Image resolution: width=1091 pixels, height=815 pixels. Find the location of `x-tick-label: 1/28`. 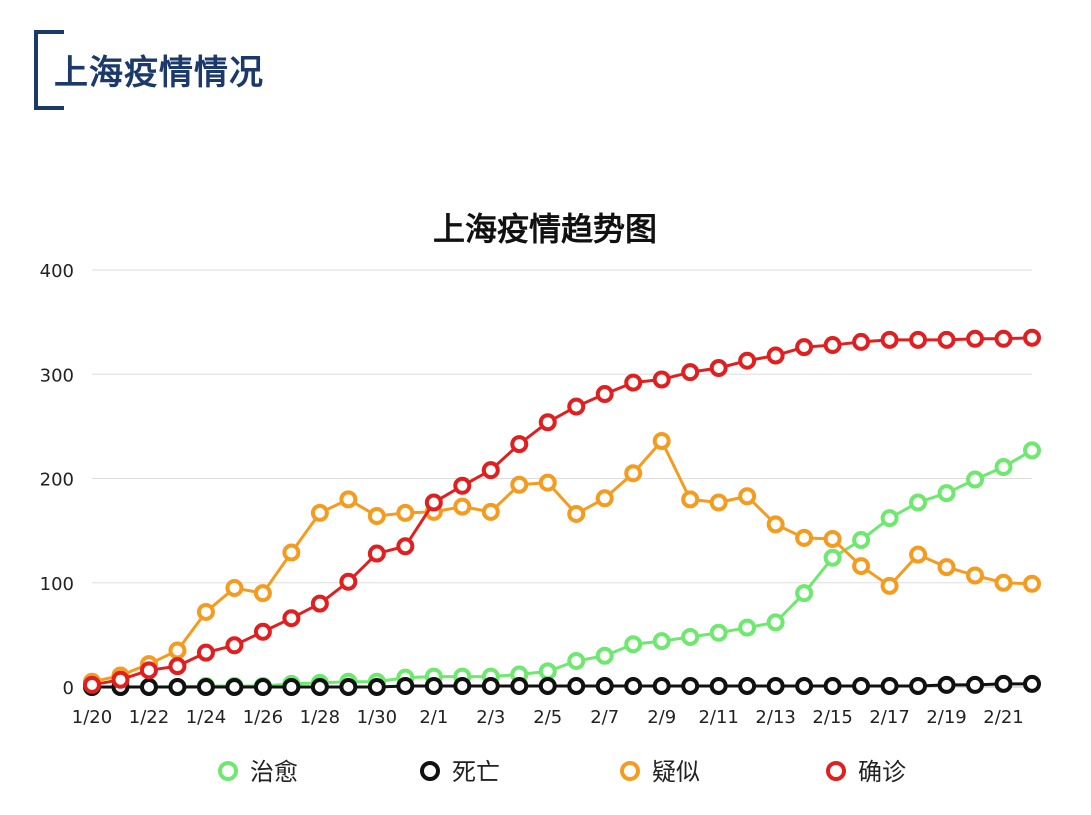

x-tick-label: 1/28 is located at coordinates (320, 717).